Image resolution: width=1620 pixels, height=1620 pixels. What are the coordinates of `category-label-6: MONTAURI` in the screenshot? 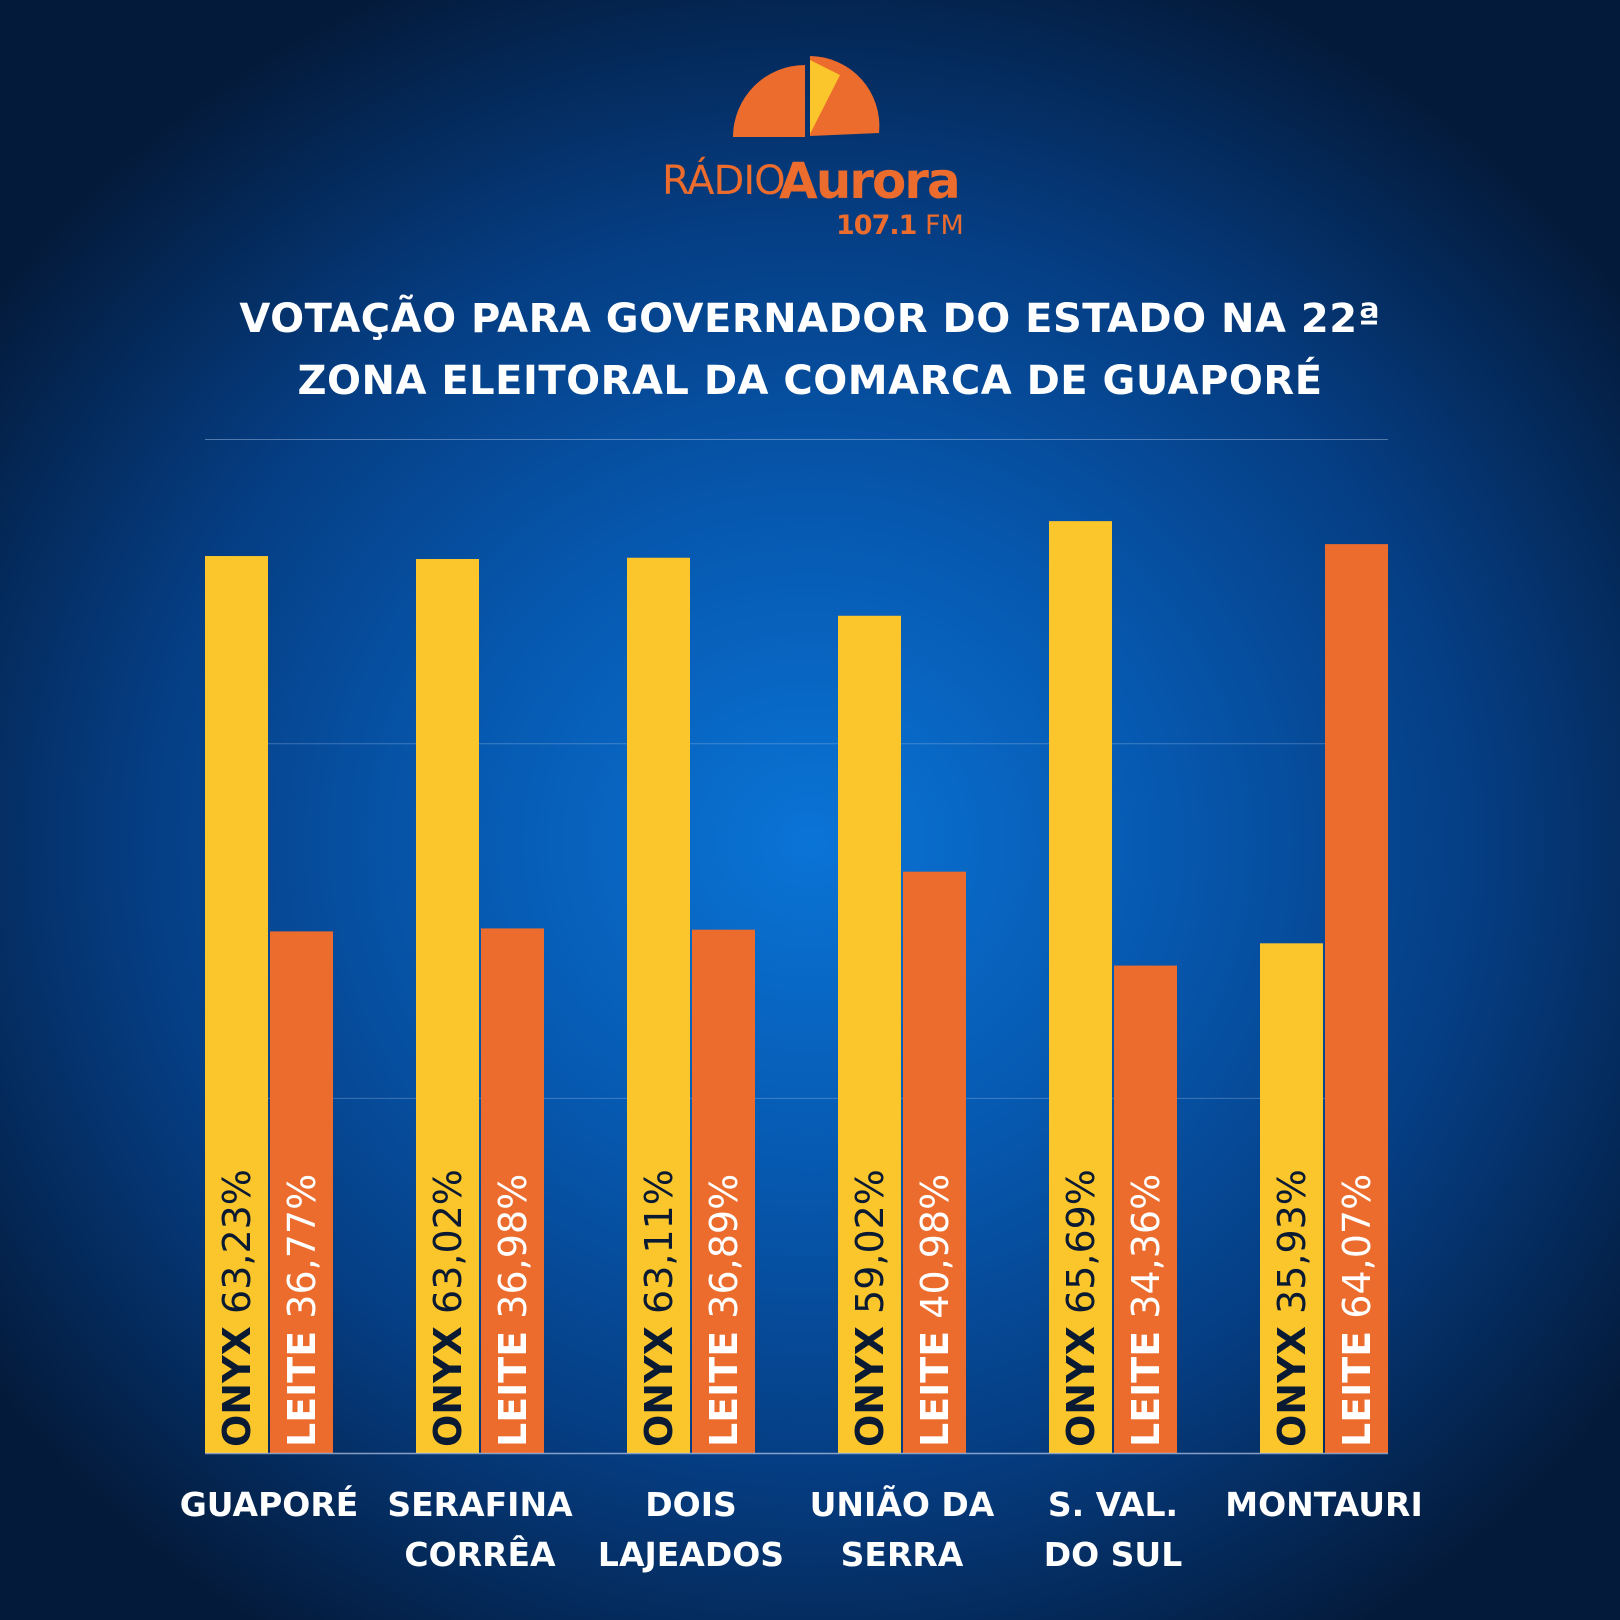 It's located at (1324, 1505).